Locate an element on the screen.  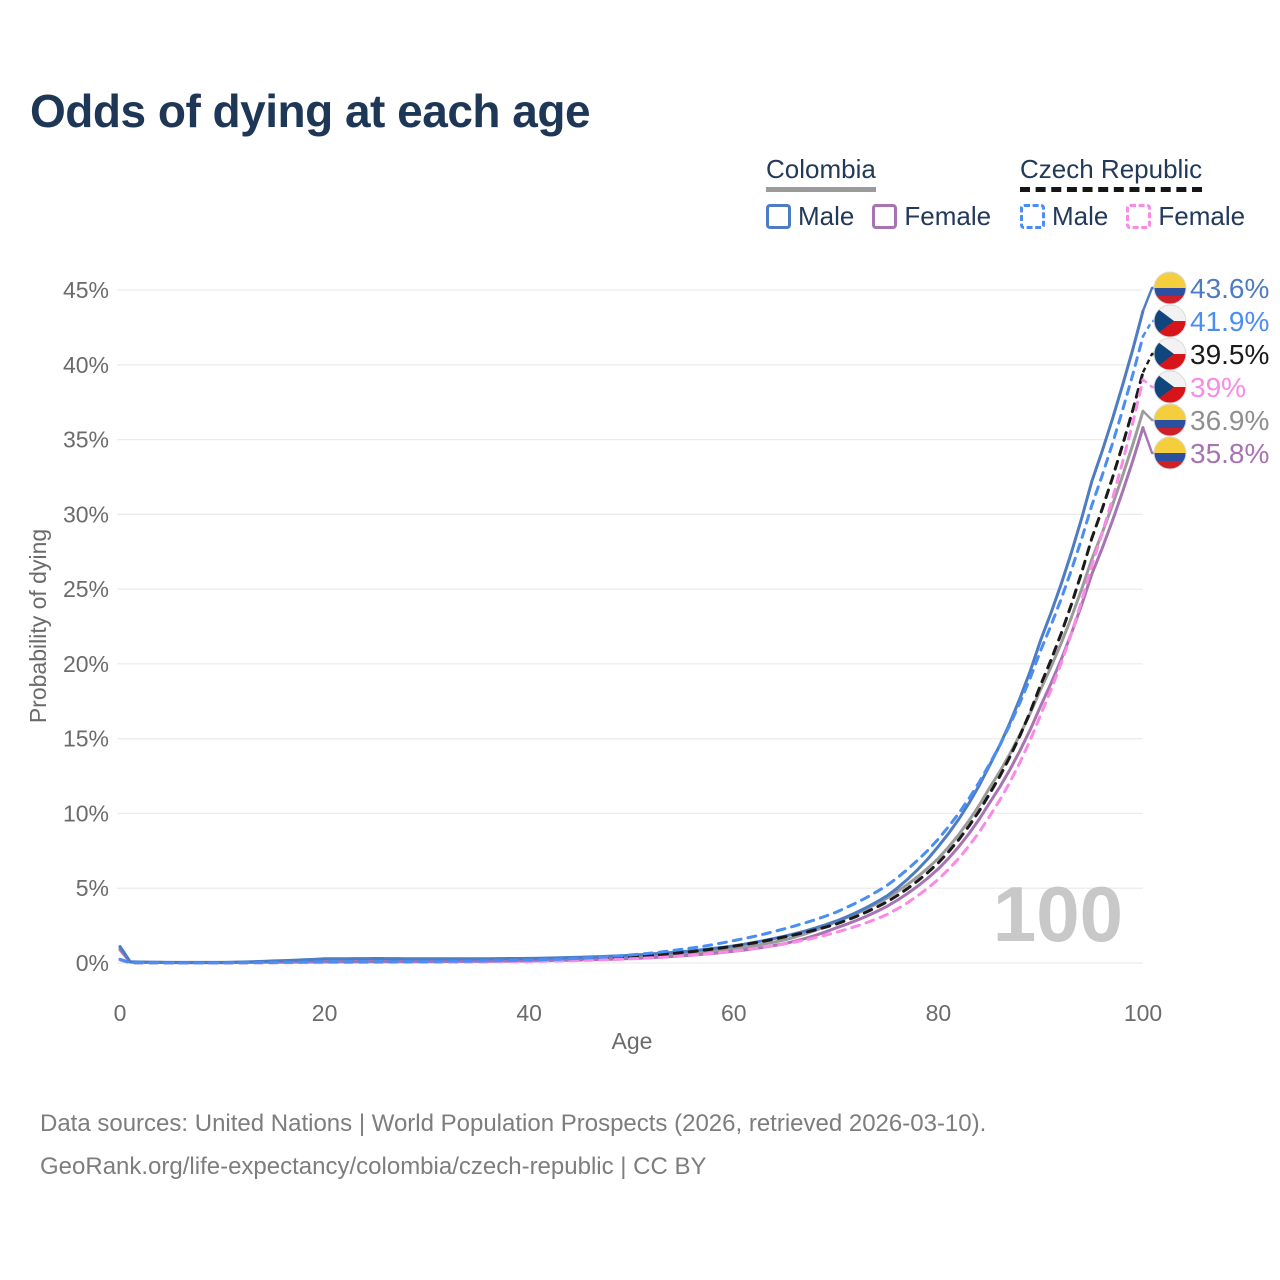
legend-label-czech-female: Female is located at coordinates (1202, 216).